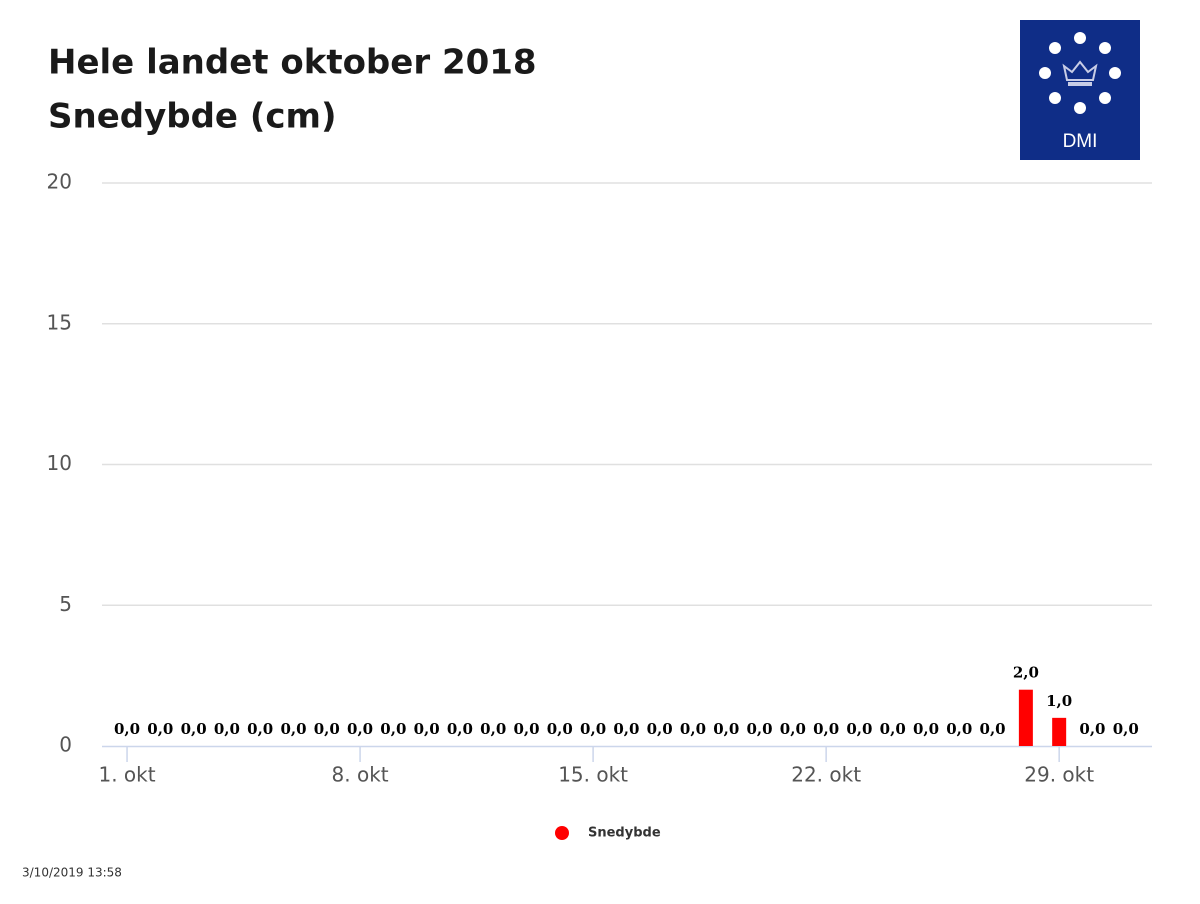 The height and width of the screenshot is (904, 1200). What do you see at coordinates (826, 775) in the screenshot?
I see `x-tick-label: 22. okt` at bounding box center [826, 775].